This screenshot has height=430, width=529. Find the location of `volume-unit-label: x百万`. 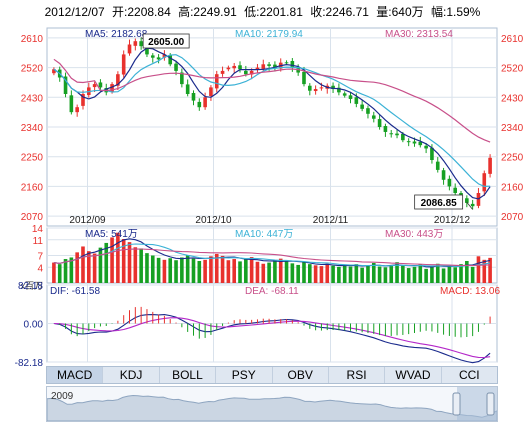

volume-unit-label: x百万 is located at coordinates (31, 286).